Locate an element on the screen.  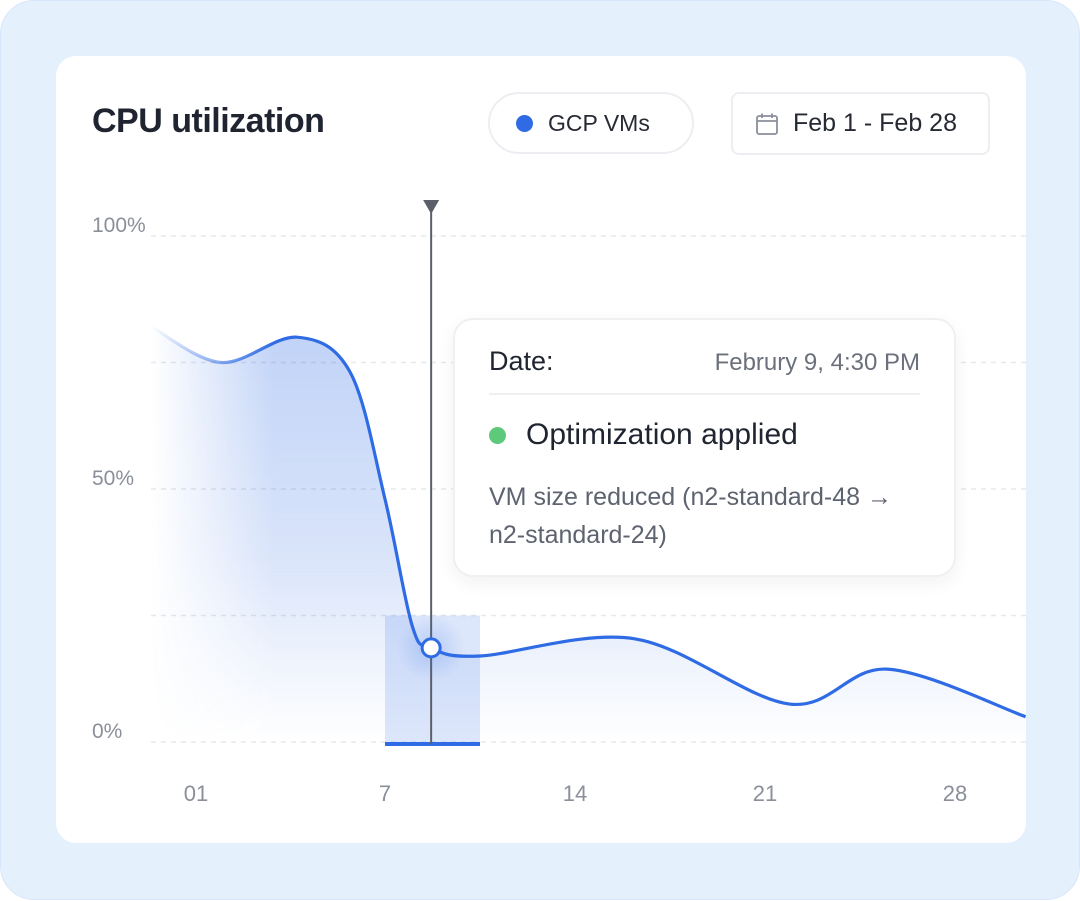
date-range-label: Feb 1 - Feb 28 is located at coordinates (875, 123).